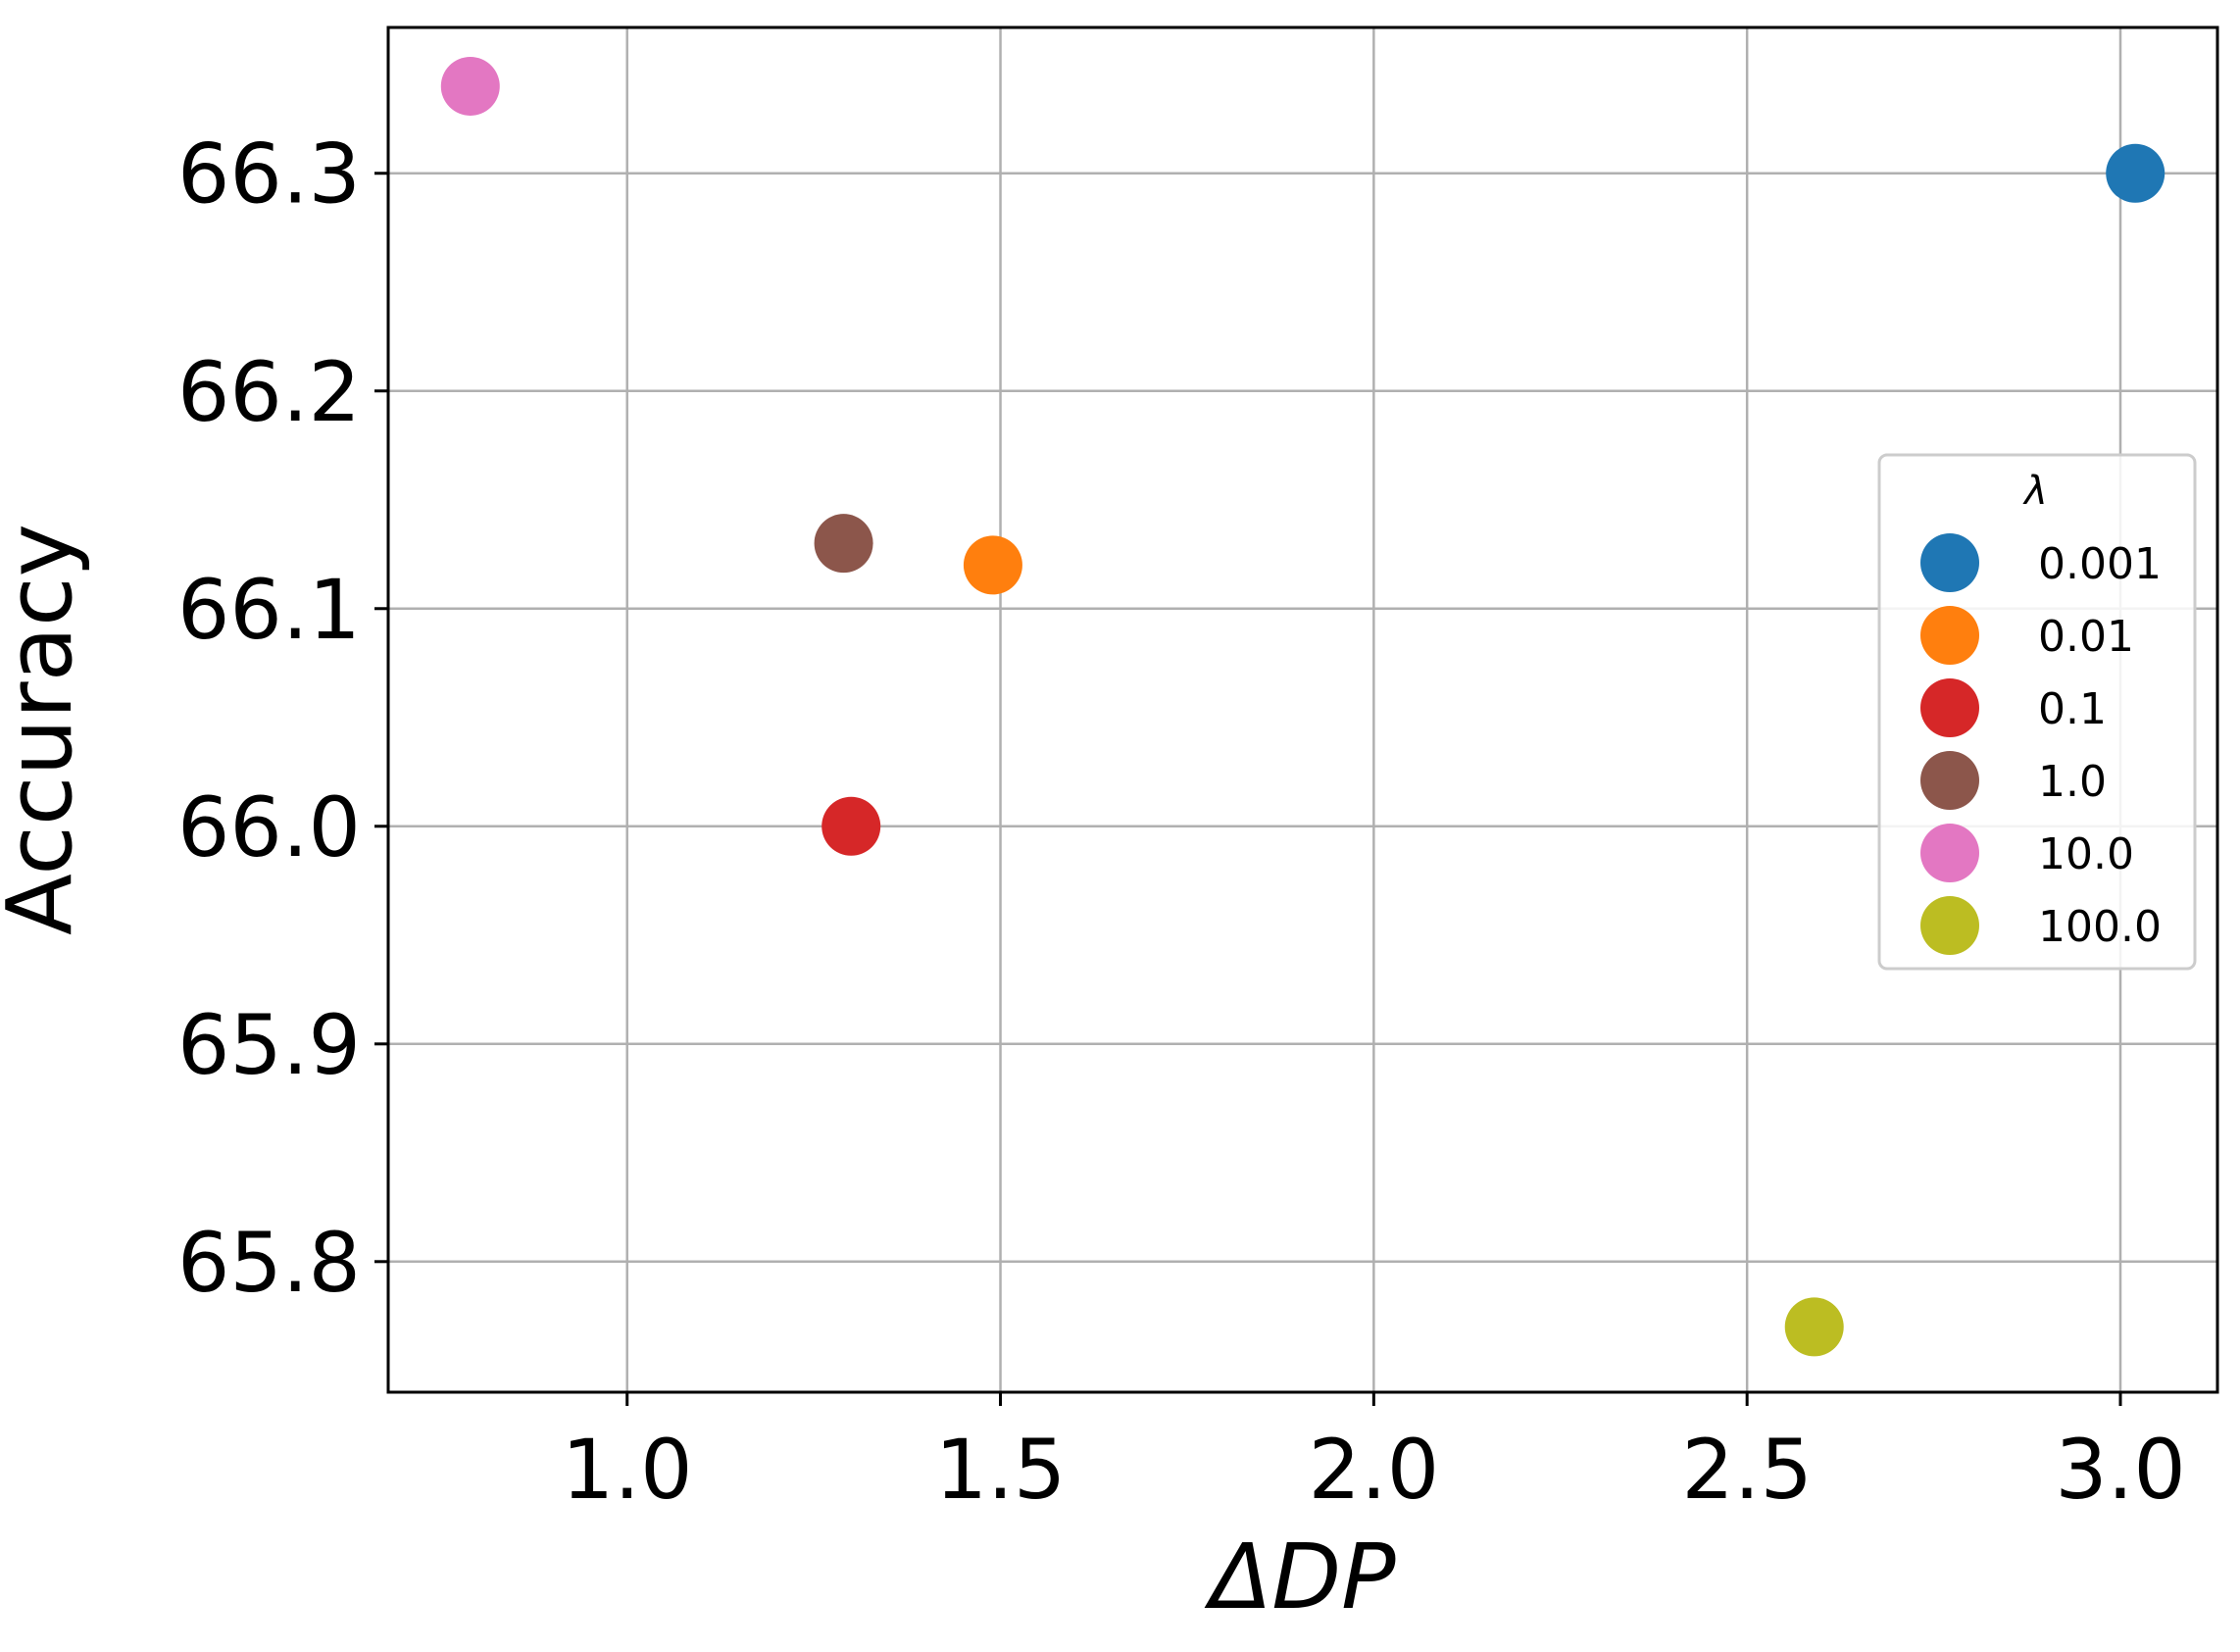 Image resolution: width=2240 pixels, height=1652 pixels. What do you see at coordinates (1814, 1327) in the screenshot?
I see `data-point-100.0` at bounding box center [1814, 1327].